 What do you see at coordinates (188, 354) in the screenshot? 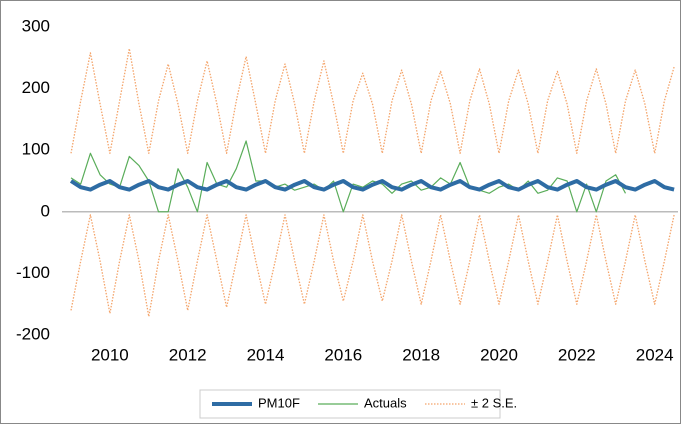
I see `x-tick-label: 2012` at bounding box center [188, 354].